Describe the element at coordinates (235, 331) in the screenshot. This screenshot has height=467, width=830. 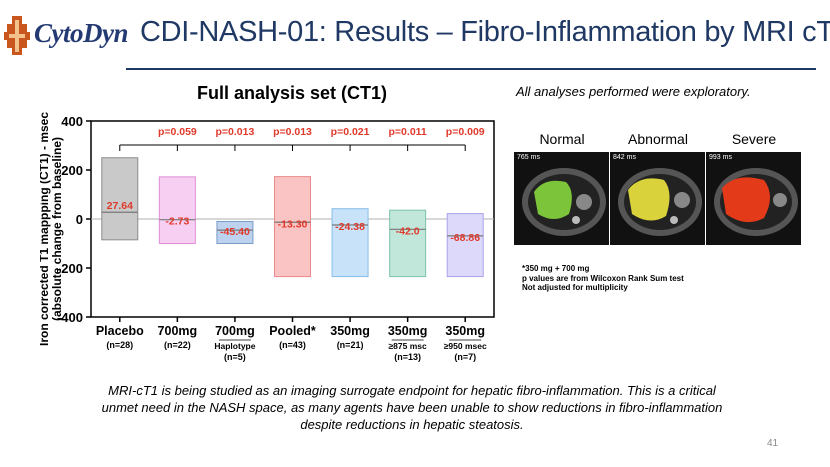
I see `x-tick-label-2: 700mg` at that location.